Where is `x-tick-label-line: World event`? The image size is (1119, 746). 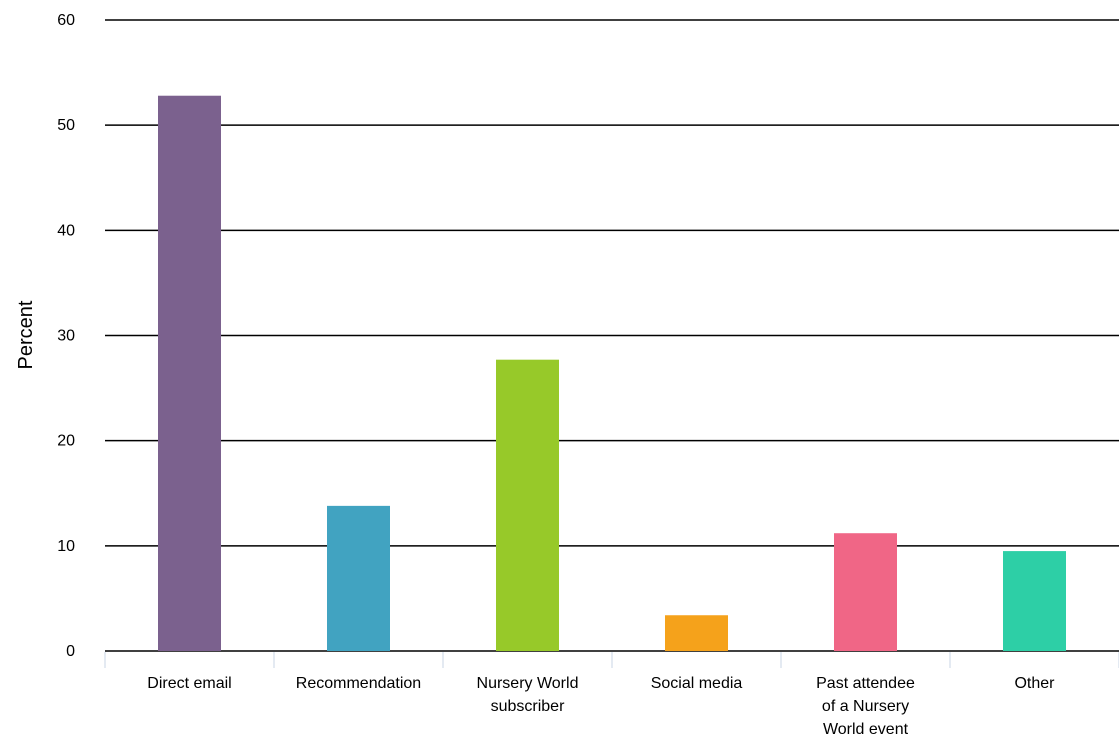 x-tick-label-line: World event is located at coordinates (866, 729).